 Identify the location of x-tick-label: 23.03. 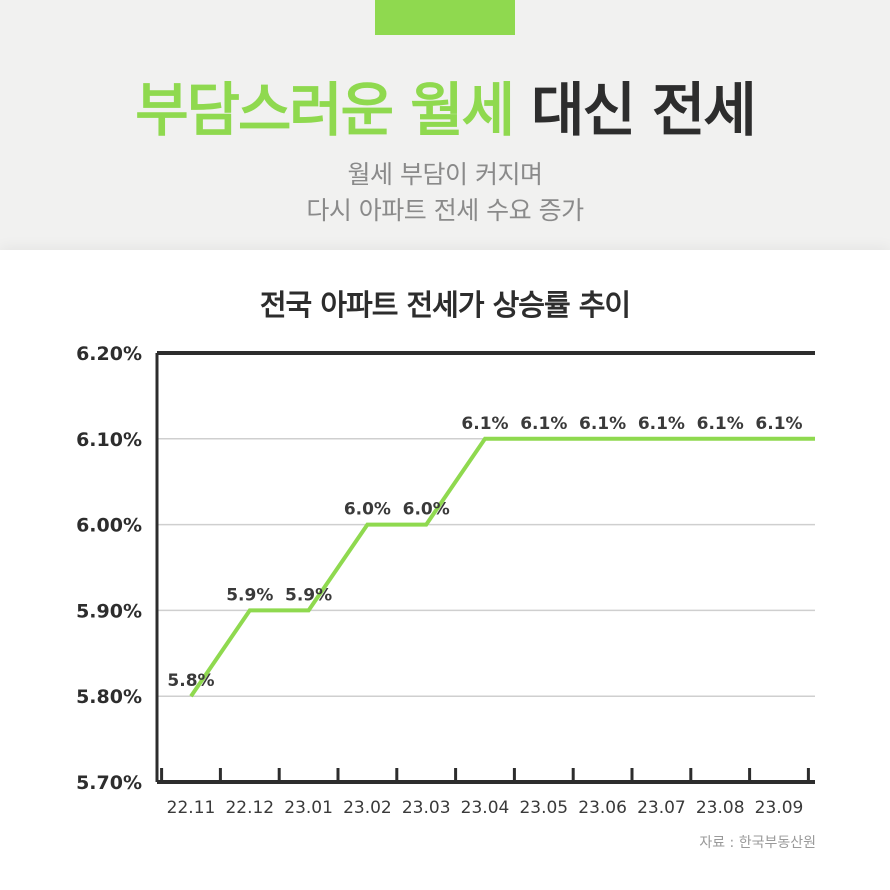
(426, 808).